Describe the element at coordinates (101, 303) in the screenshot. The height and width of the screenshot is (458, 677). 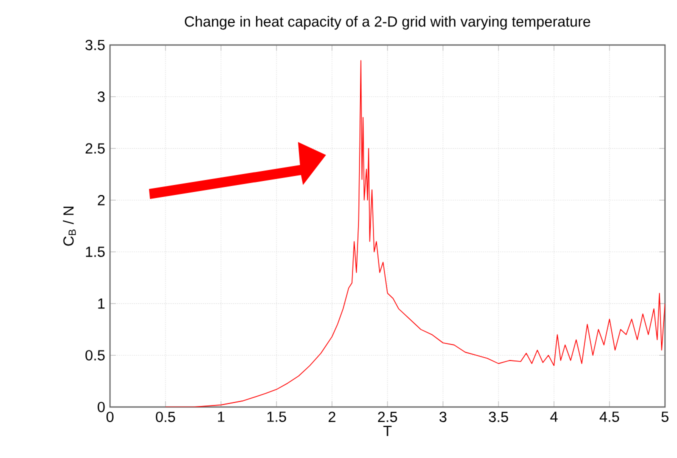
I see `y-tick-label: 1` at that location.